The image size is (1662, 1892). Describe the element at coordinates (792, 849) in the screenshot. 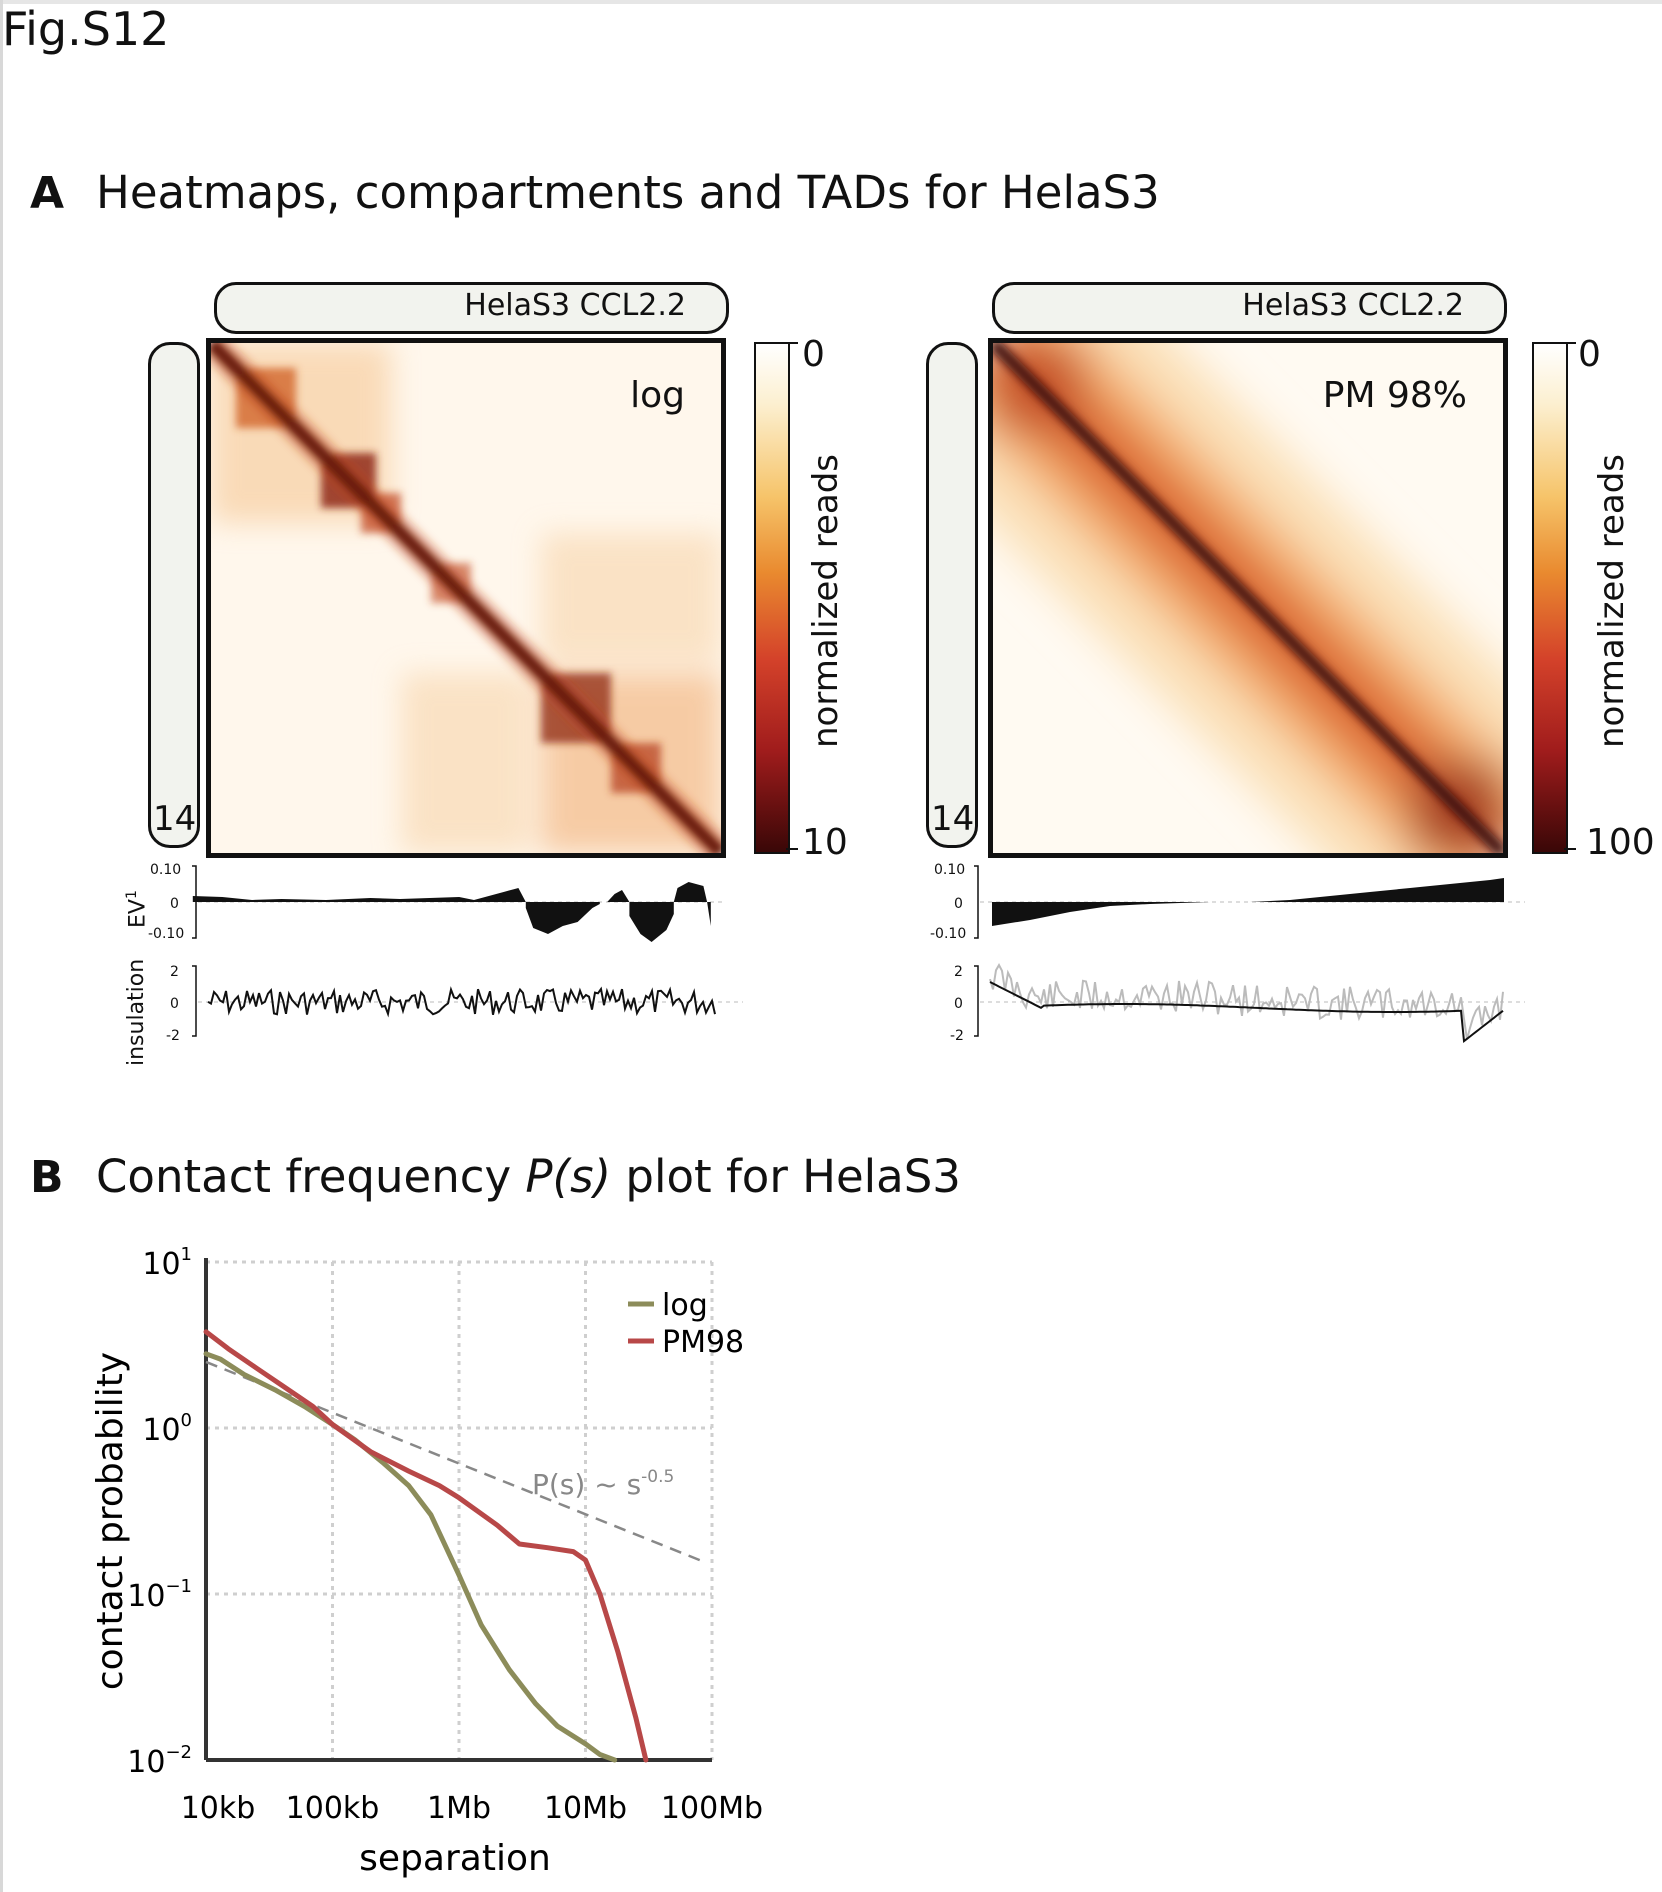

I see `colorbar-1-tick-bottom` at that location.